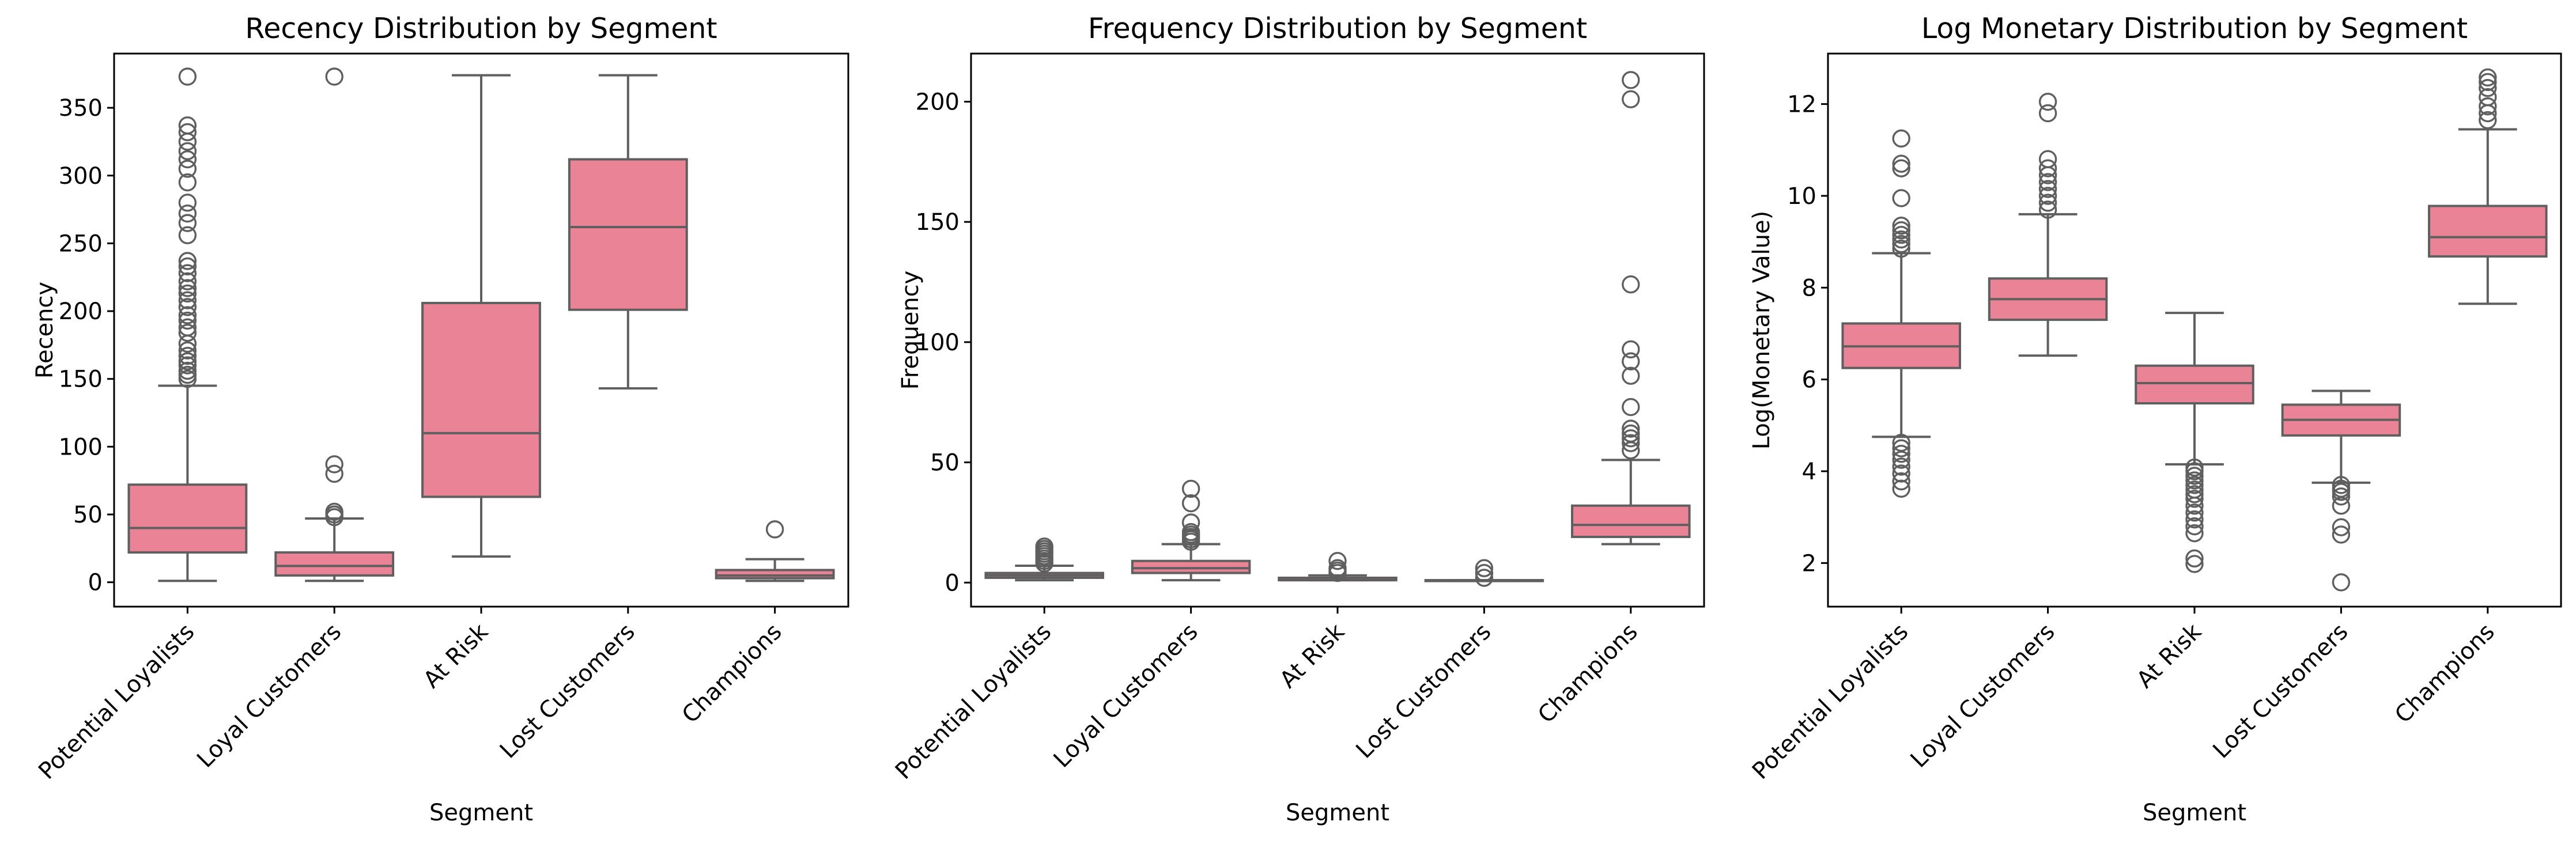 The image size is (2576, 844). Describe the element at coordinates (775, 551) in the screenshot. I see `box-champions` at that location.